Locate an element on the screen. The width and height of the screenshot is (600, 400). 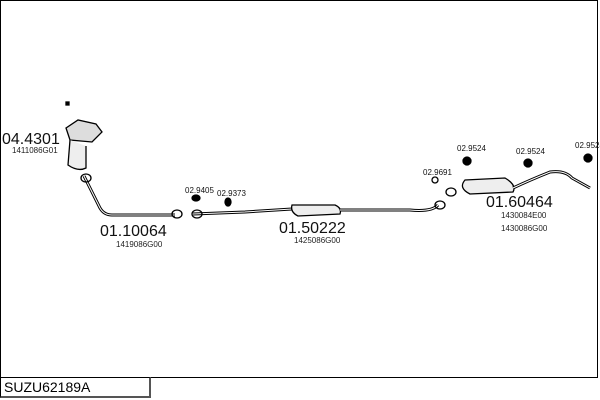
part-number-label: 01.10064 is located at coordinates (133, 231).